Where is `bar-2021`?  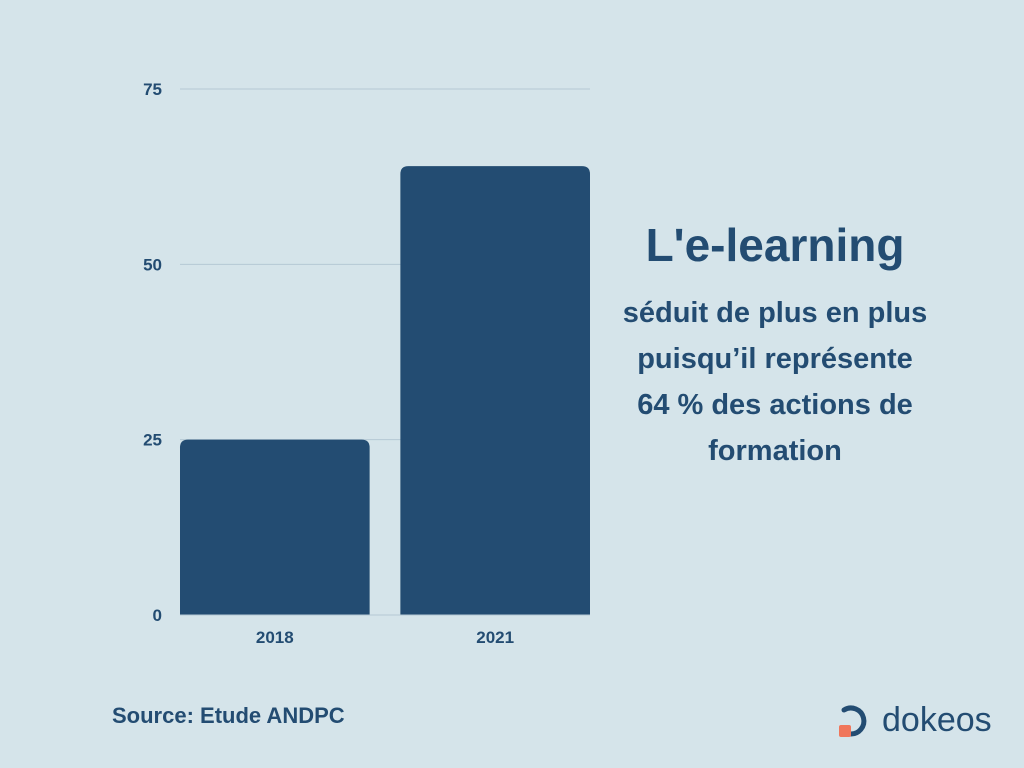
bar-2021 is located at coordinates (495, 390).